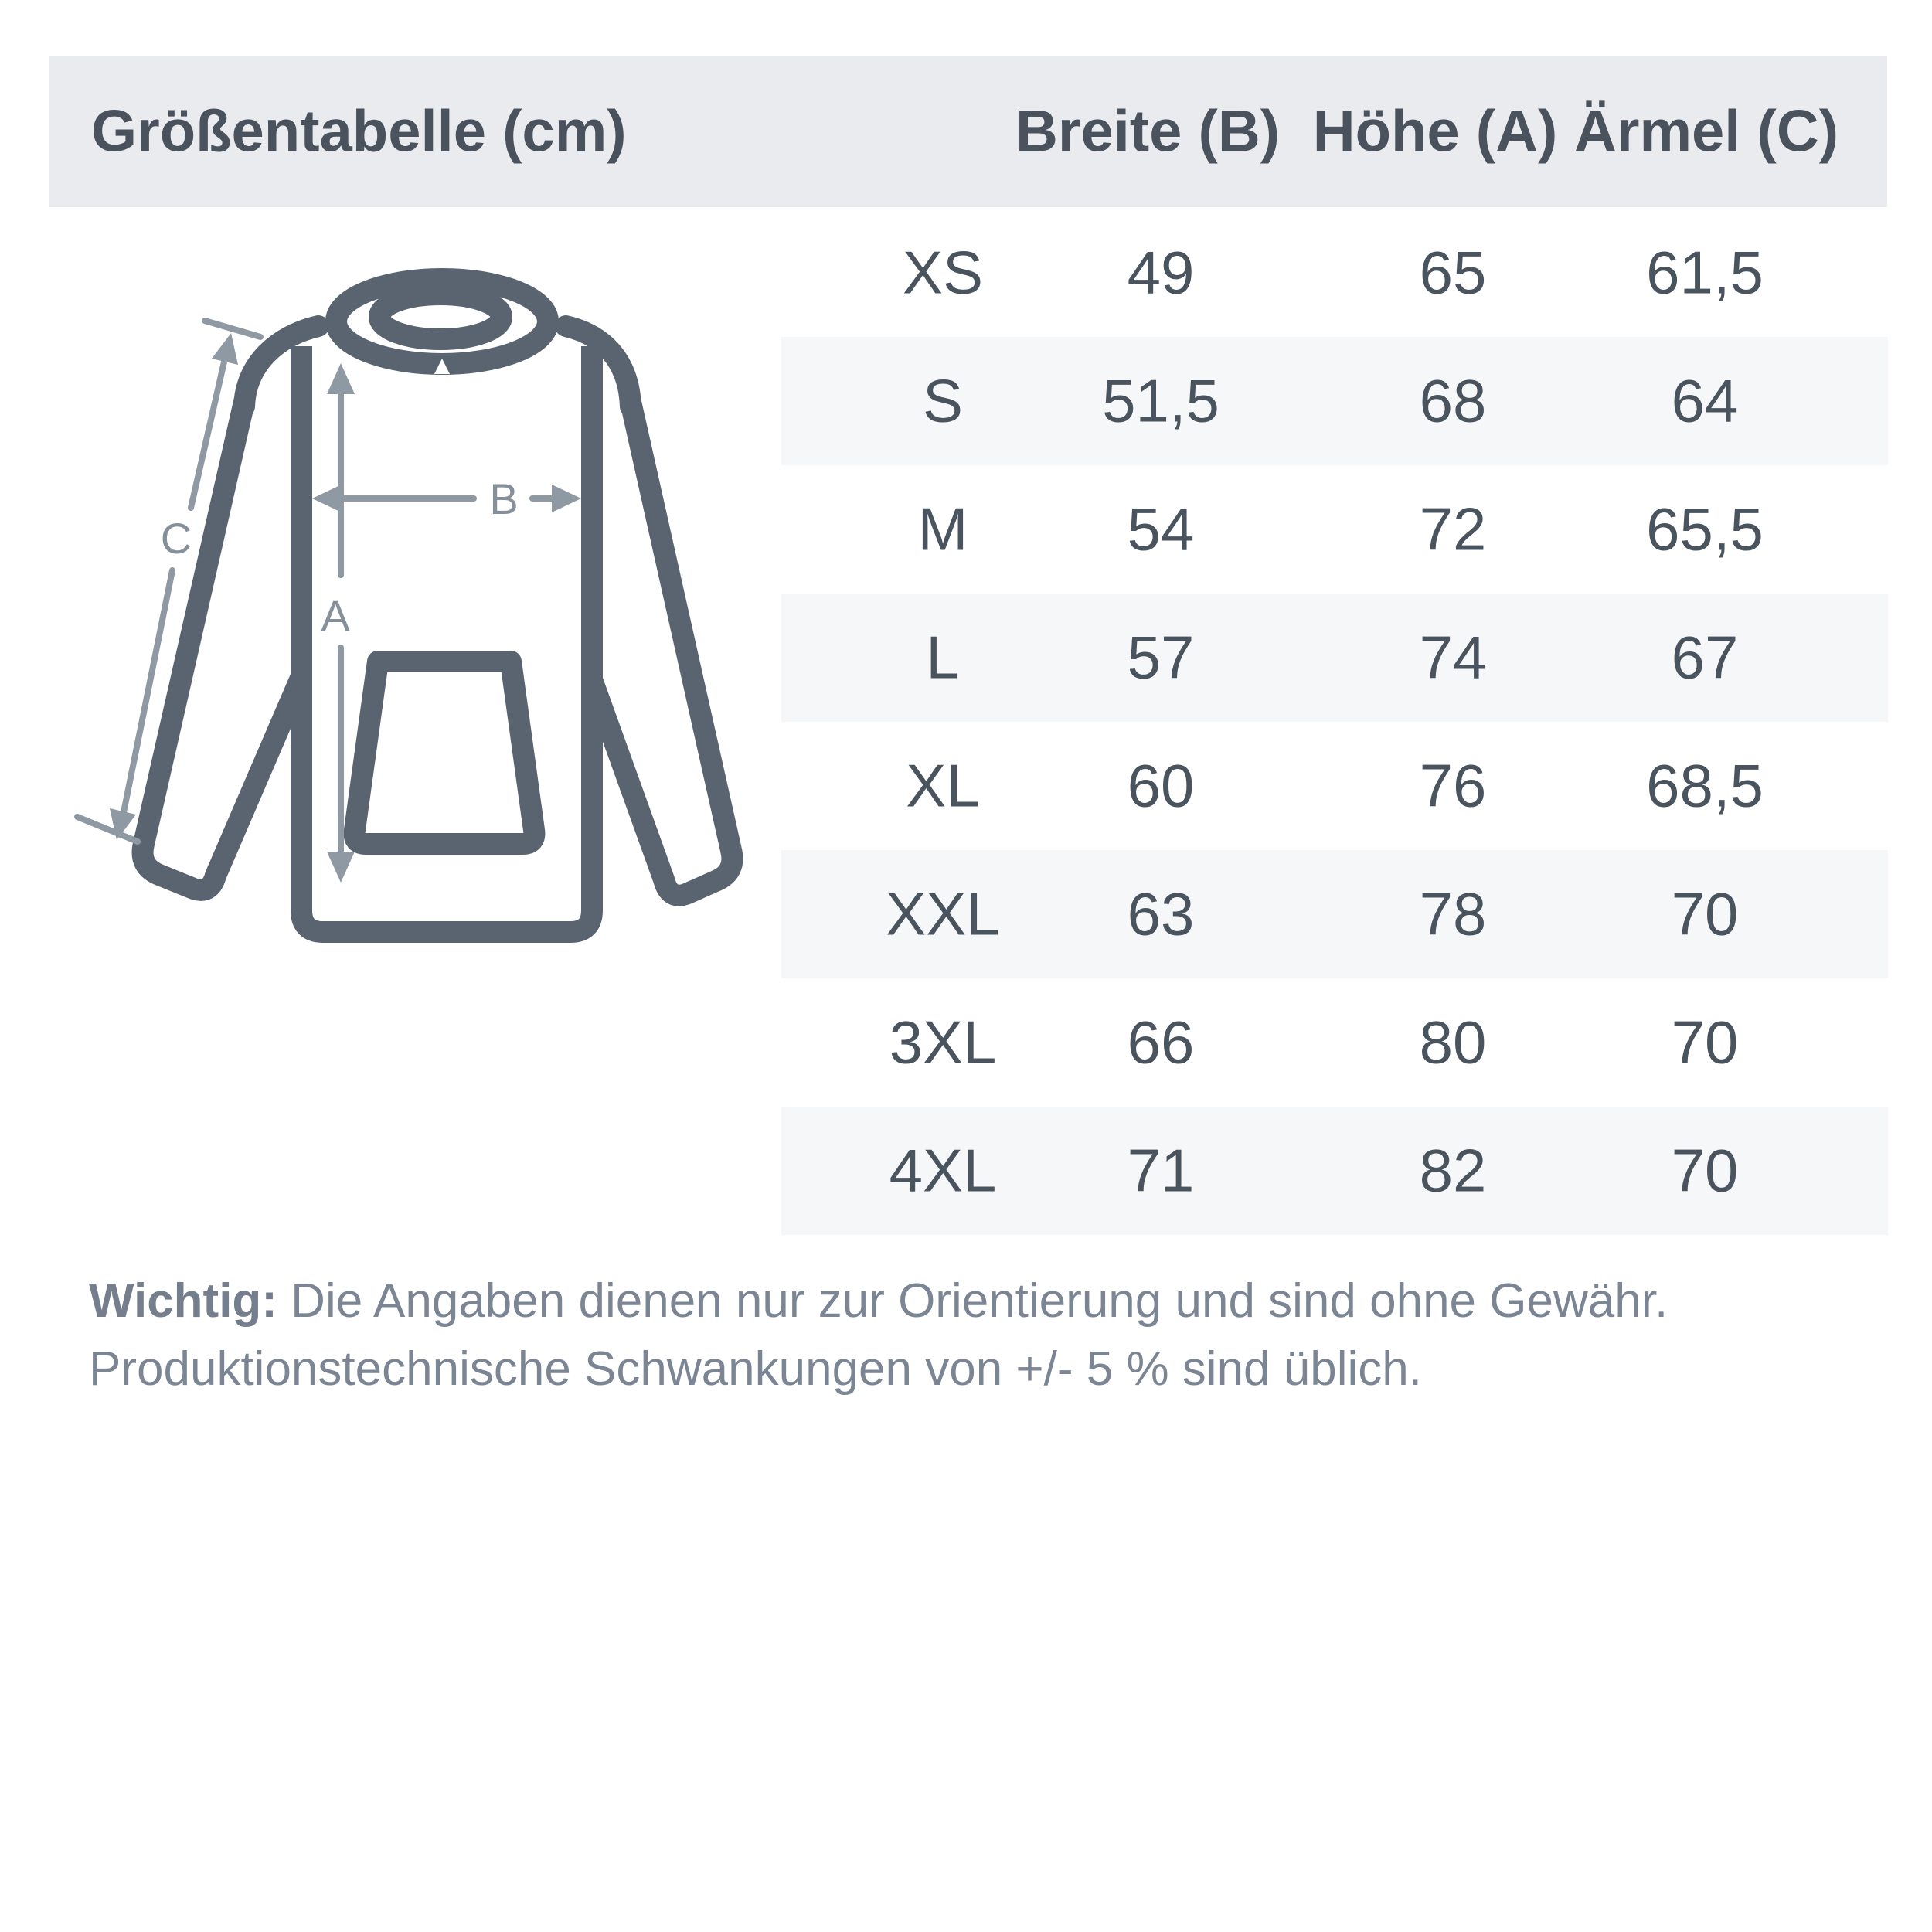 The image size is (1932, 1932). What do you see at coordinates (657, 649) in the screenshot?
I see `hoodie-right-sleeve` at bounding box center [657, 649].